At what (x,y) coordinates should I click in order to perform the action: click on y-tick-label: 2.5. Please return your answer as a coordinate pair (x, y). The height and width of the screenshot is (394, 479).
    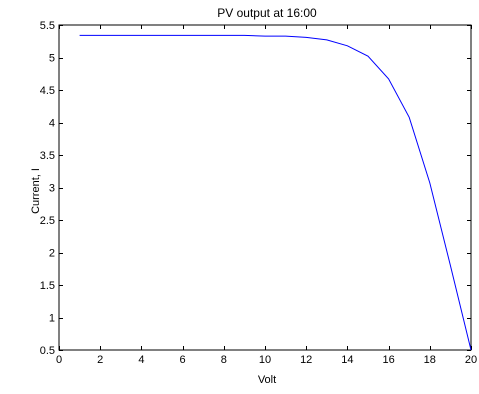
    Looking at the image, I should click on (47, 221).